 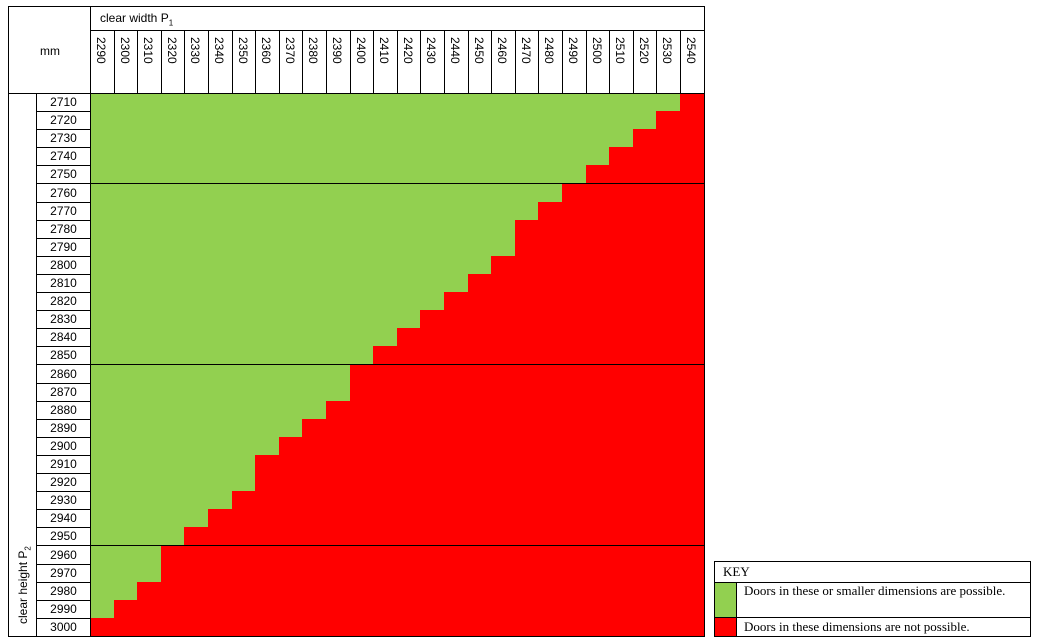 I want to click on width-title-cell: clear width P1, so click(x=397, y=18).